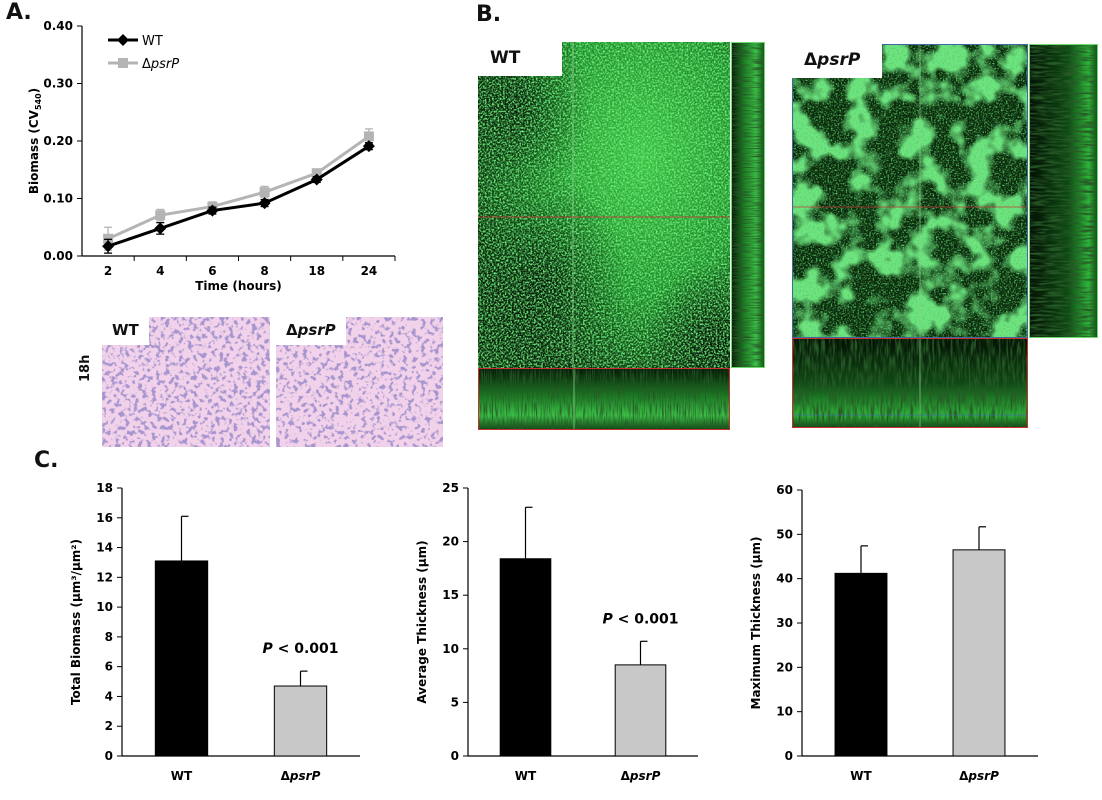 The width and height of the screenshot is (1102, 800). I want to click on legend-marker-psrp, so click(123, 63).